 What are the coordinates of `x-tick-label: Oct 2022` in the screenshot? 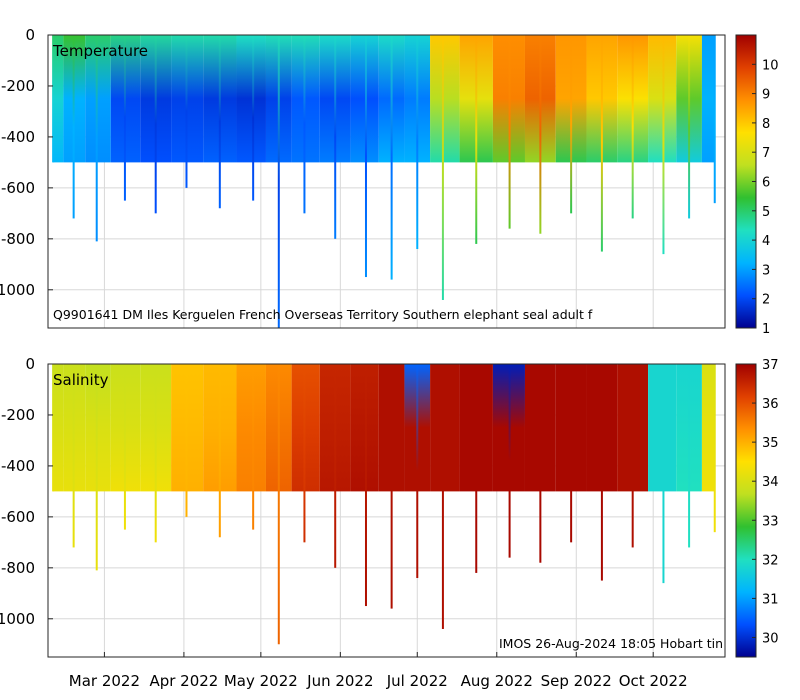 It's located at (653, 681).